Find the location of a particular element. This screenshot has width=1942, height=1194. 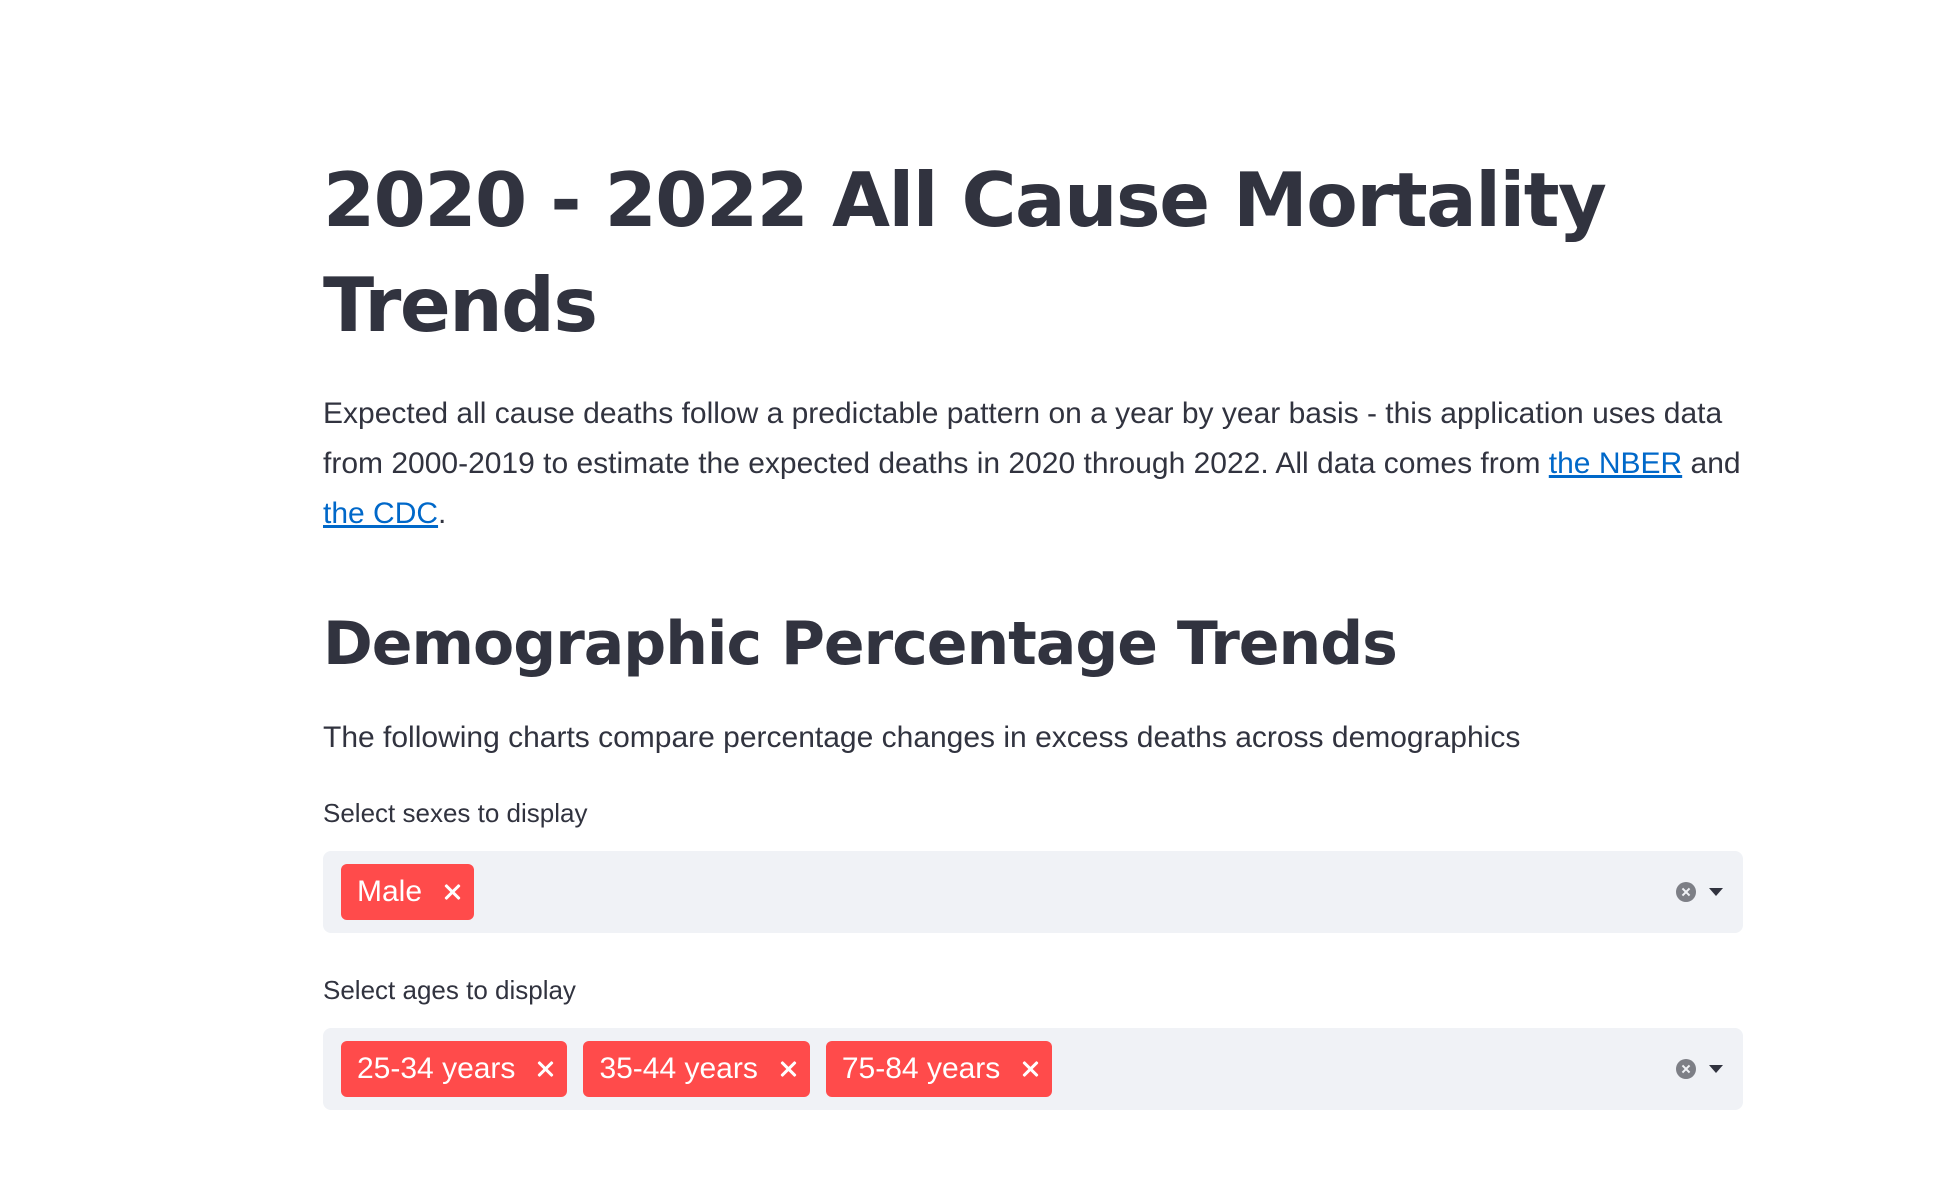

age-tag-75-84: 75-84 years is located at coordinates (939, 1069).